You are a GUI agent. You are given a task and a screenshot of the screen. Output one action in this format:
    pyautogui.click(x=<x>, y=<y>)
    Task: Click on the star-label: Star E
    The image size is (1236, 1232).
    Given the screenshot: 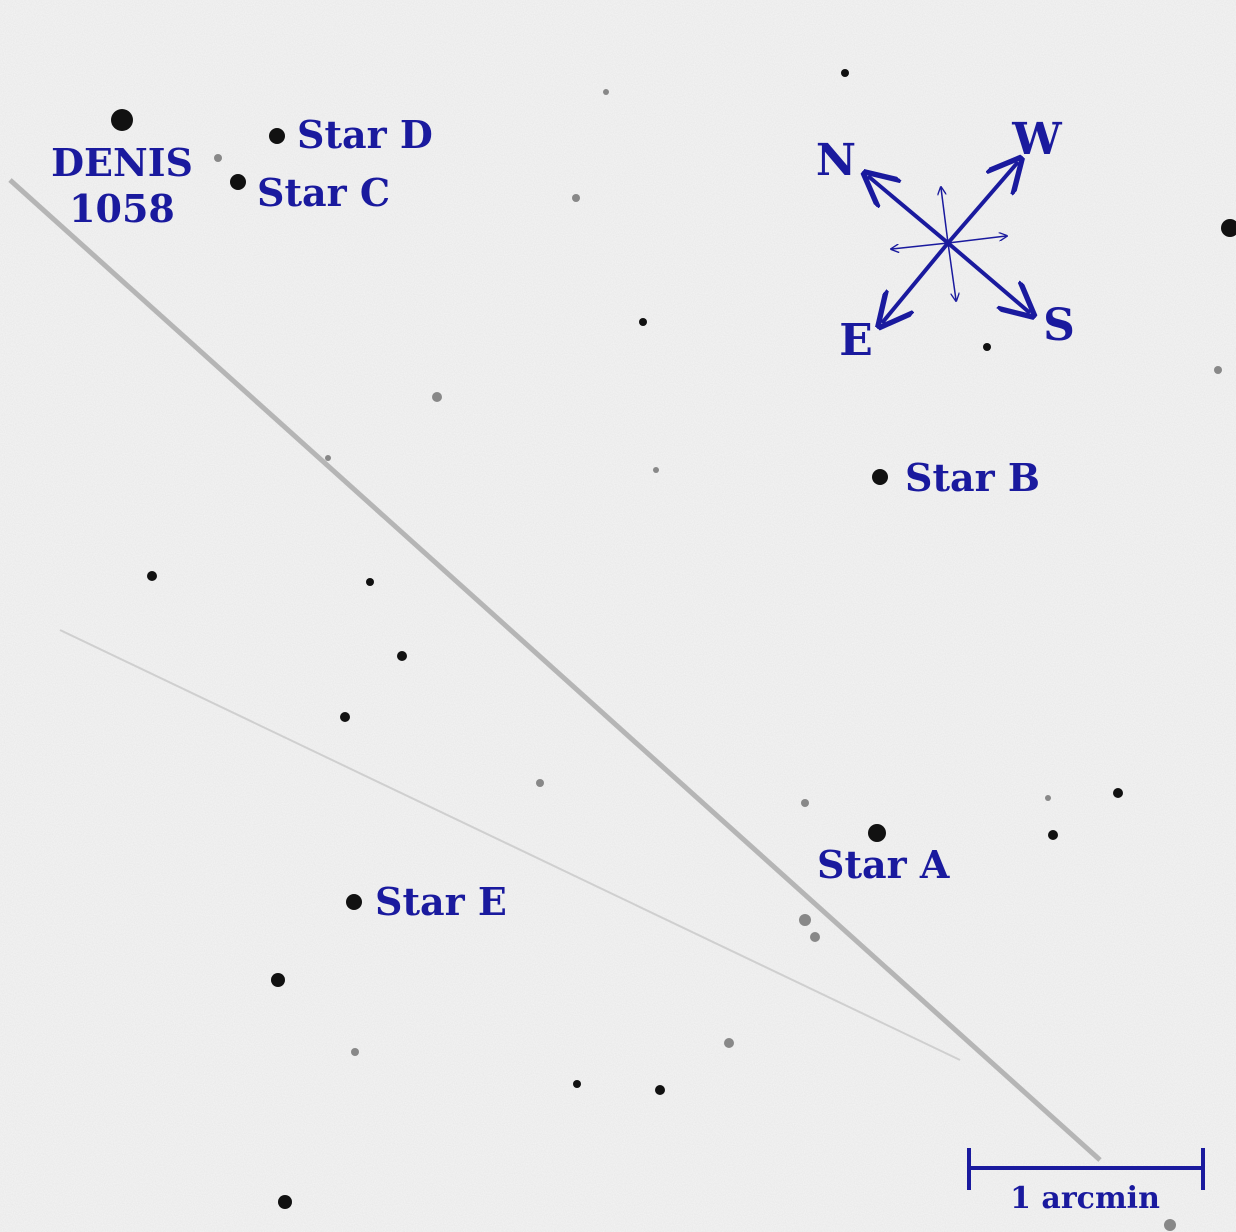 What is the action you would take?
    pyautogui.click(x=441, y=901)
    